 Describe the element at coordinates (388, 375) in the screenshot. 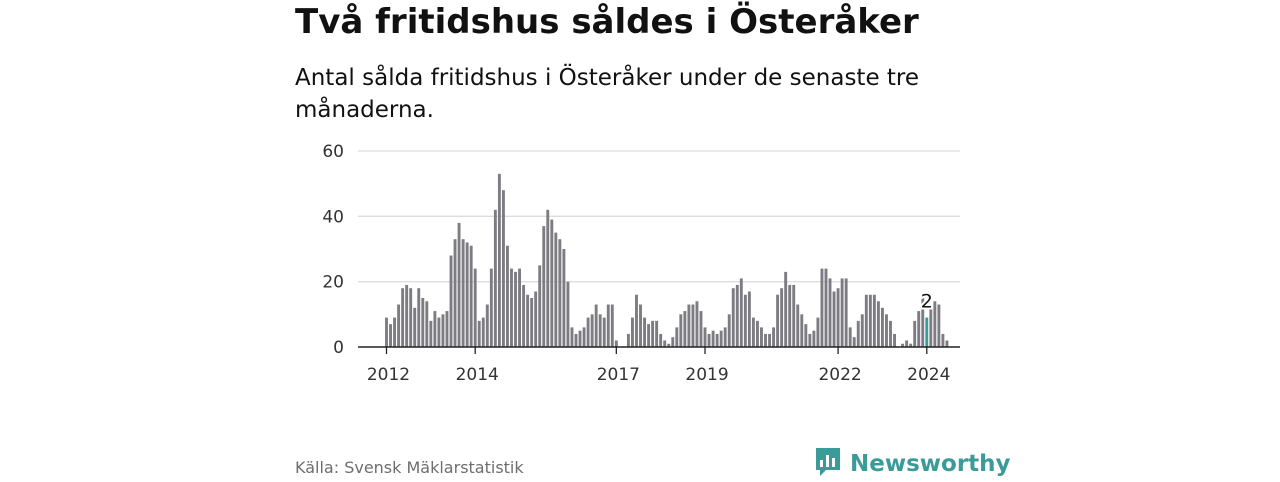

I see `x-tick-label: 2012` at that location.